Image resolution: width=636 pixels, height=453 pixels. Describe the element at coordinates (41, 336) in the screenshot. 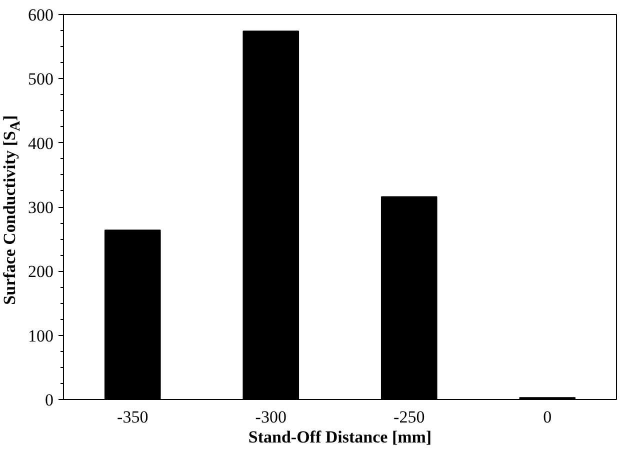

I see `y-tick-label: 100` at that location.